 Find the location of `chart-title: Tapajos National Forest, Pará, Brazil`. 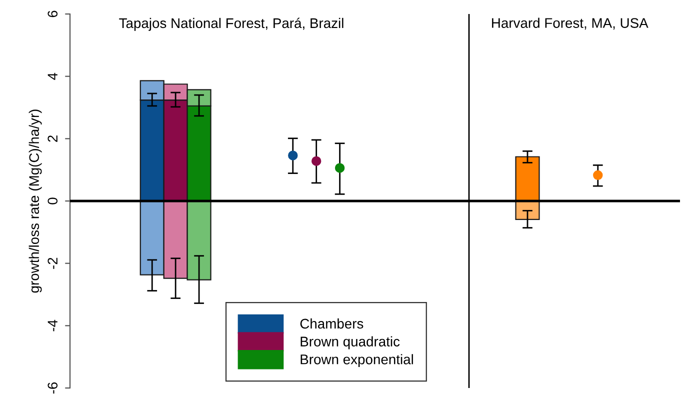

chart-title: Tapajos National Forest, Pará, Brazil is located at coordinates (231, 24).